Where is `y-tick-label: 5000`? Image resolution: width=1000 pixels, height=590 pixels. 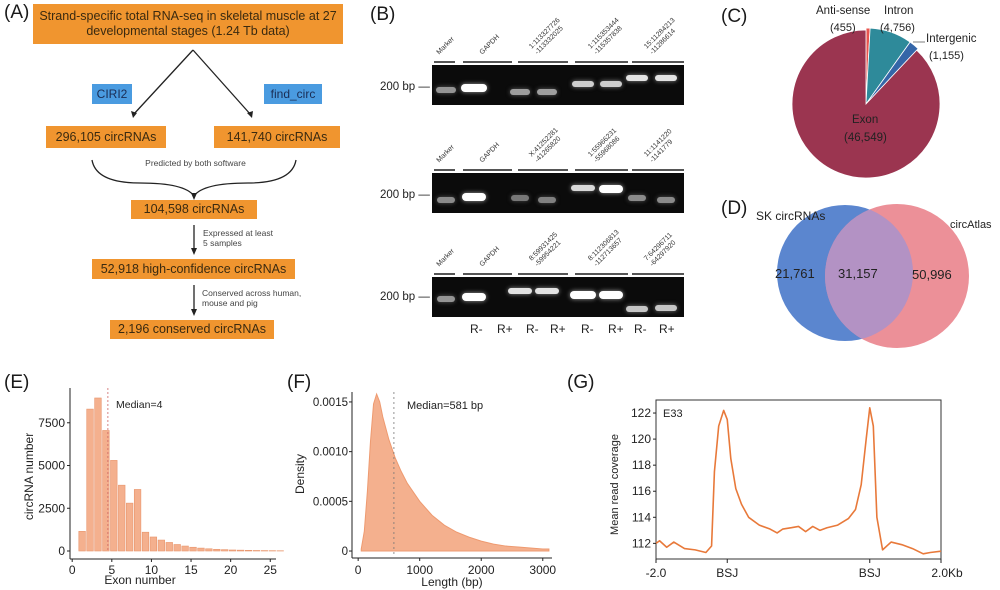
y-tick-label: 5000 is located at coordinates (51, 466).